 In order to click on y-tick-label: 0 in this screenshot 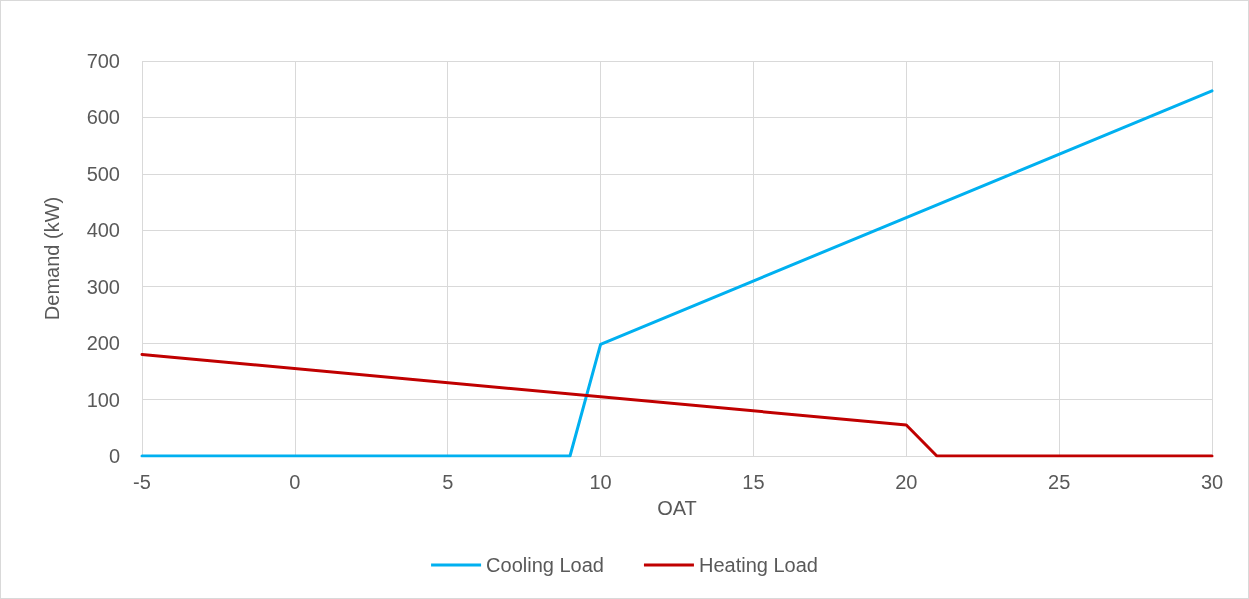, I will do `click(114, 456)`.